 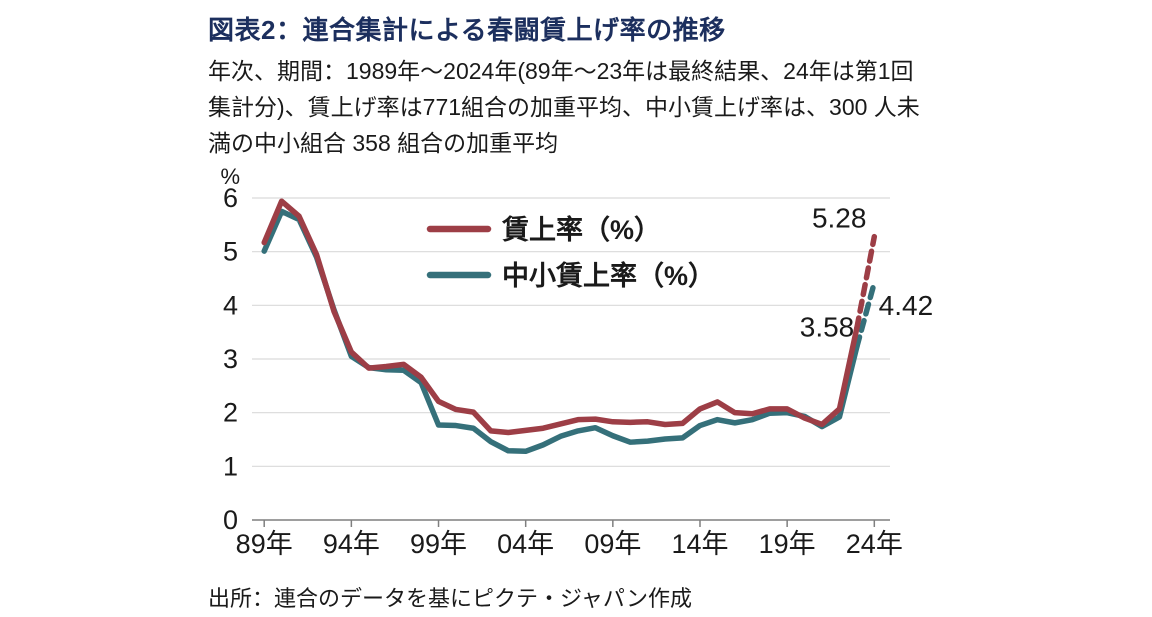 What do you see at coordinates (839, 218) in the screenshot?
I see `value-annotation: 5.28` at bounding box center [839, 218].